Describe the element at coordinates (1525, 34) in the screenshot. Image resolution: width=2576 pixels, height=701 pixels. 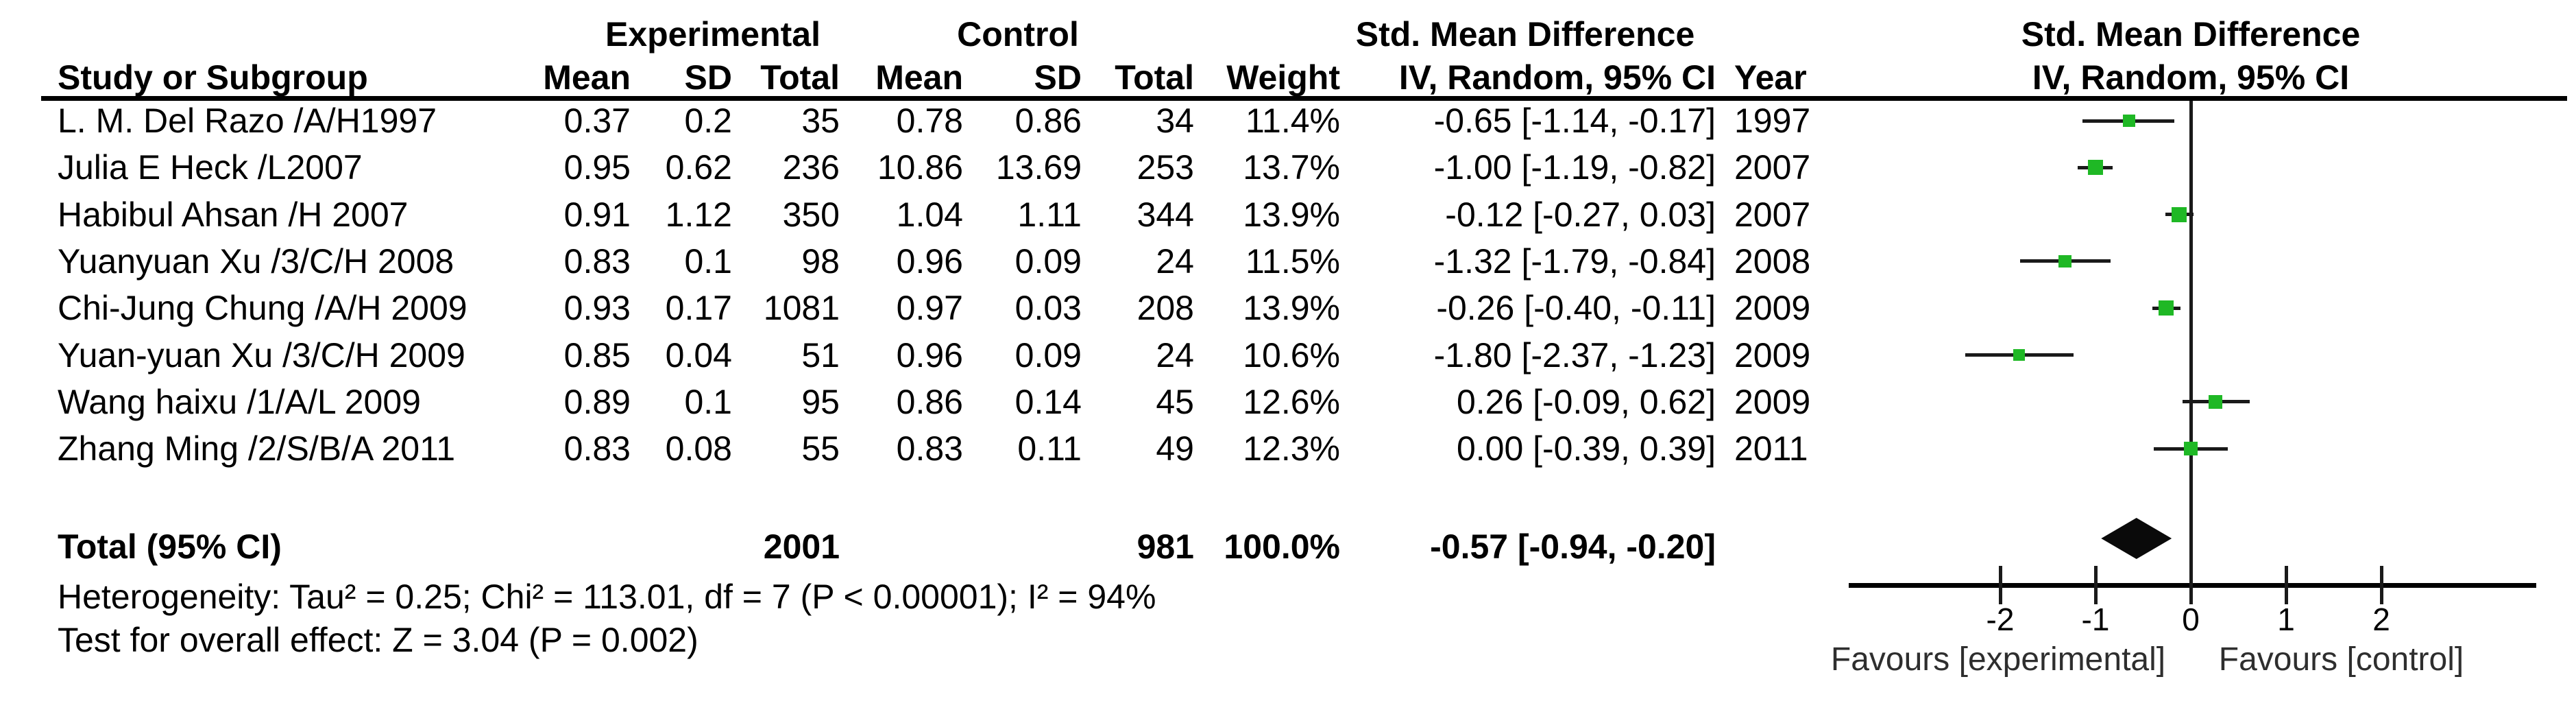
I see `group-header-smd-table: Std. Mean Difference` at that location.